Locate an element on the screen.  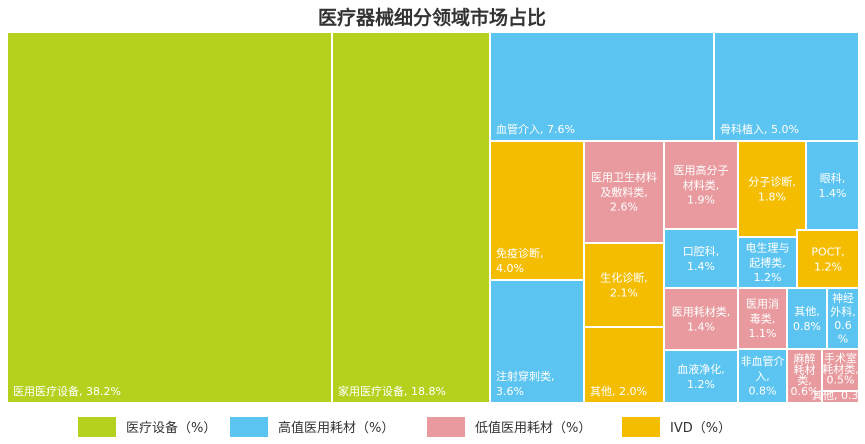
treemap-cell-label: 生化诊断, 2.1% is located at coordinates (624, 284).